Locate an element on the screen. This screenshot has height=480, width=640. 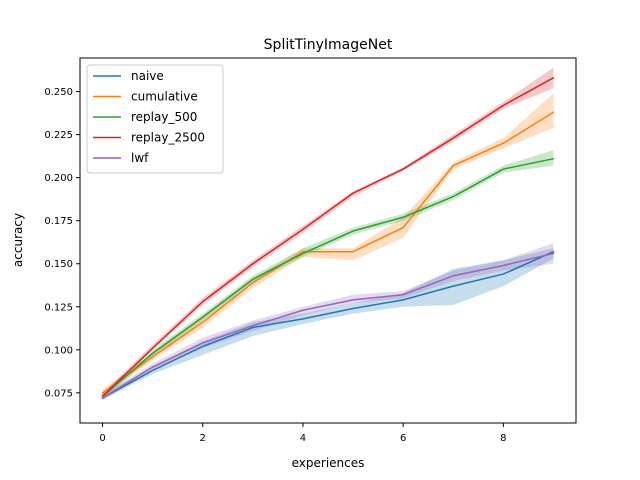
x-tick-label: 8 is located at coordinates (503, 438).